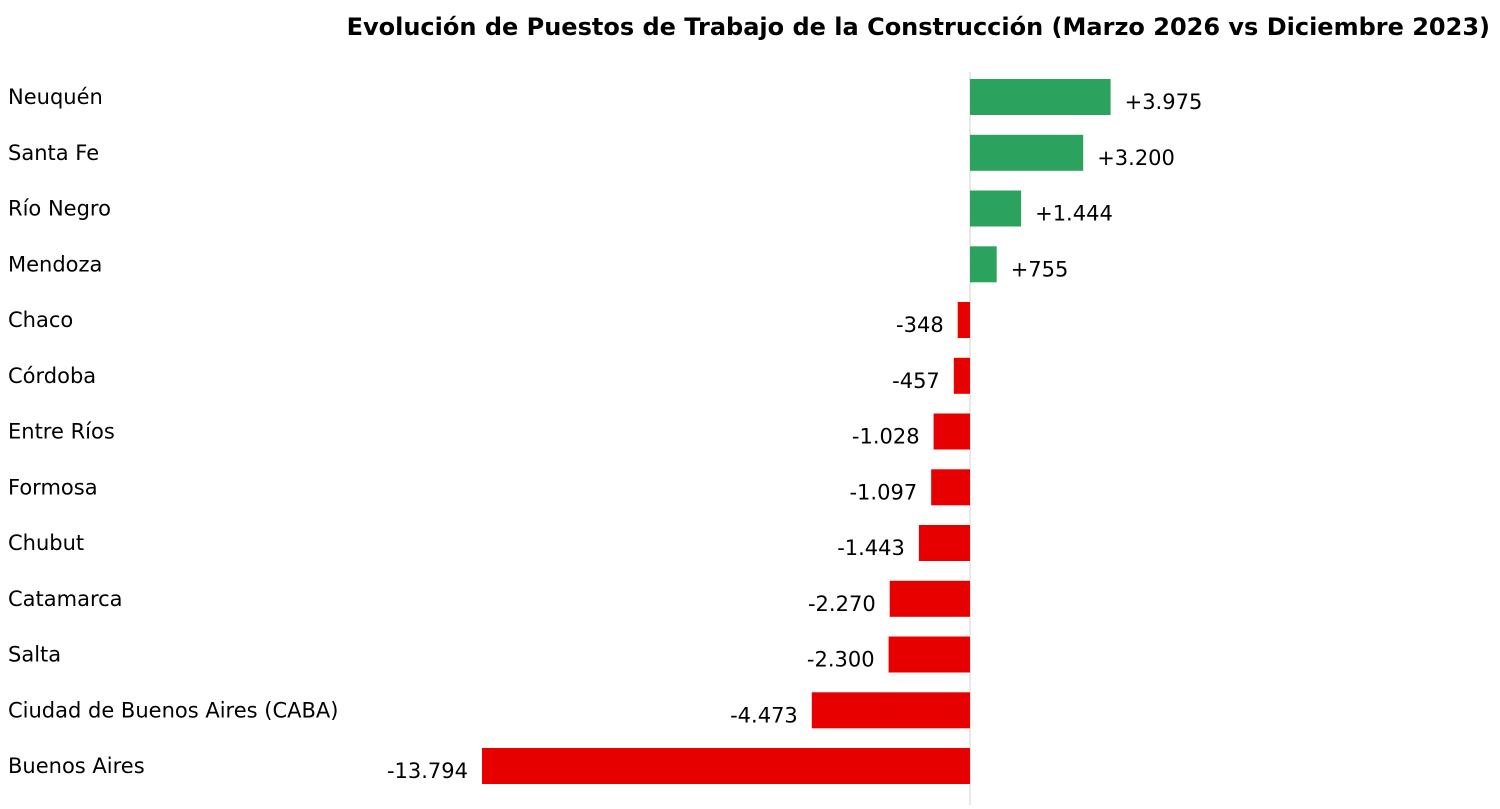 The width and height of the screenshot is (1500, 809). What do you see at coordinates (53, 153) in the screenshot?
I see `category-label: Santa Fe` at bounding box center [53, 153].